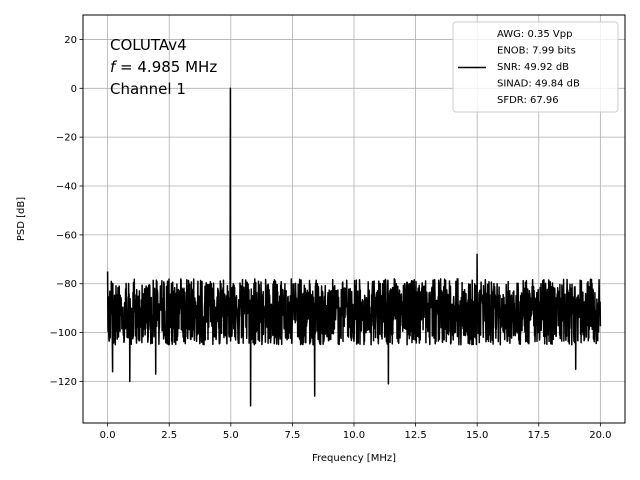 This screenshot has width=640, height=480. I want to click on y-tick-label: 20, so click(70, 40).